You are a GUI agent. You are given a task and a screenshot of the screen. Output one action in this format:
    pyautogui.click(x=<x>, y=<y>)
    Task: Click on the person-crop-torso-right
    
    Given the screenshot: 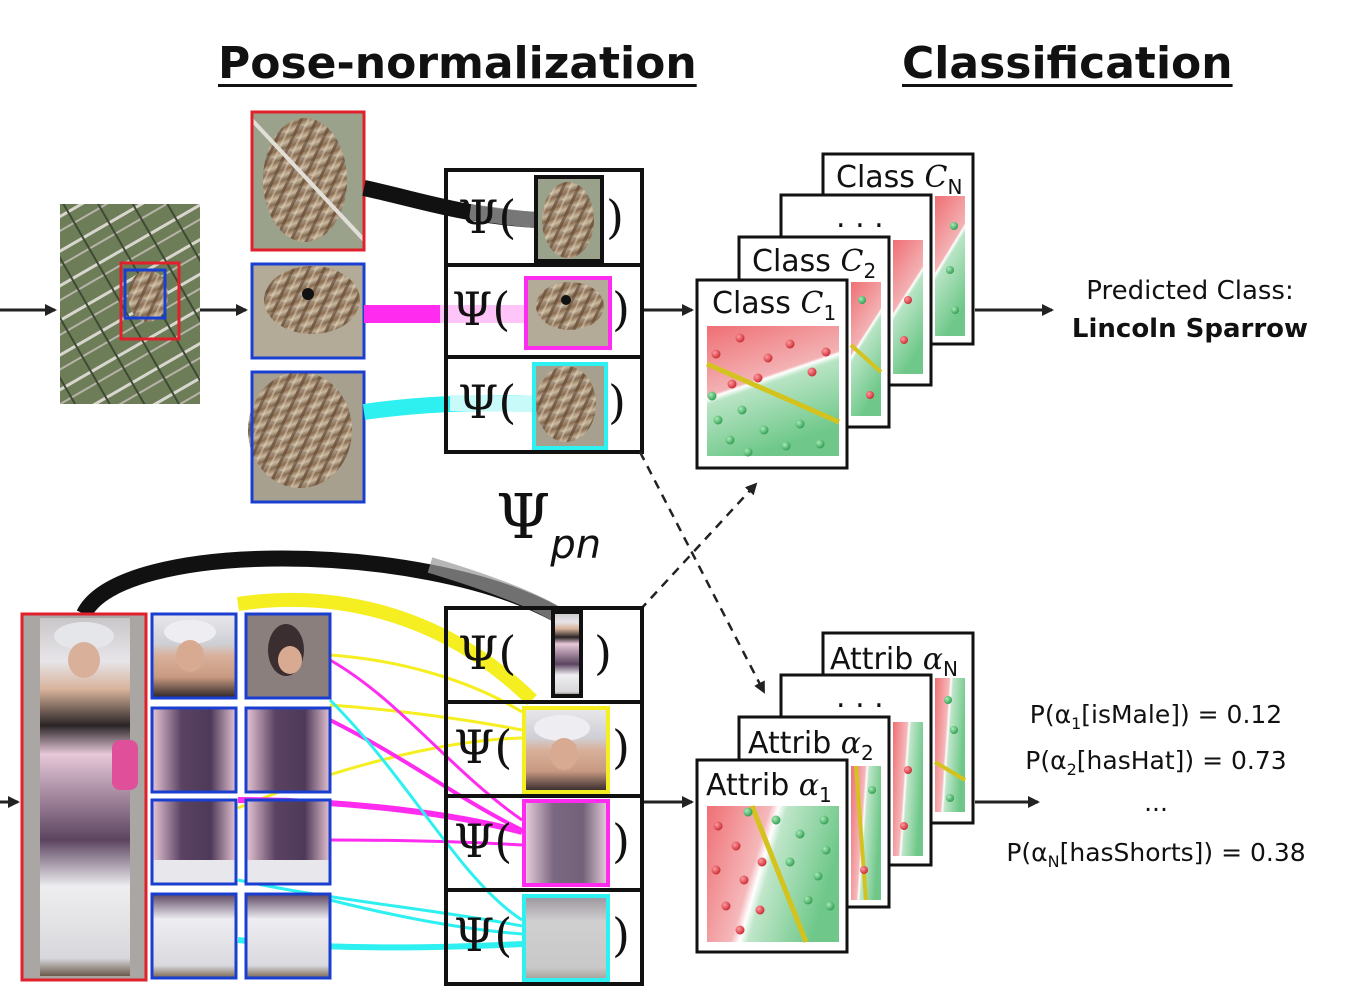 What is the action you would take?
    pyautogui.click(x=288, y=750)
    